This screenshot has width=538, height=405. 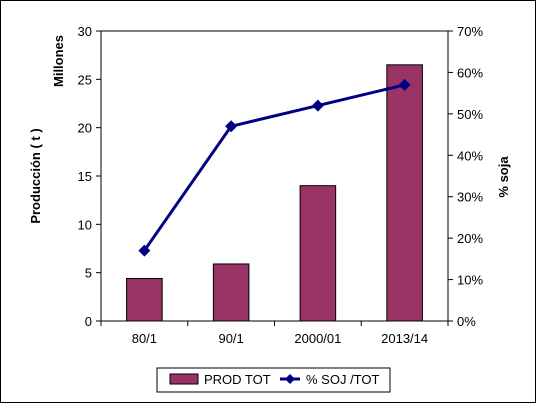 What do you see at coordinates (273, 380) in the screenshot?
I see `legend: PROD TOT % SOJ /TOT` at bounding box center [273, 380].